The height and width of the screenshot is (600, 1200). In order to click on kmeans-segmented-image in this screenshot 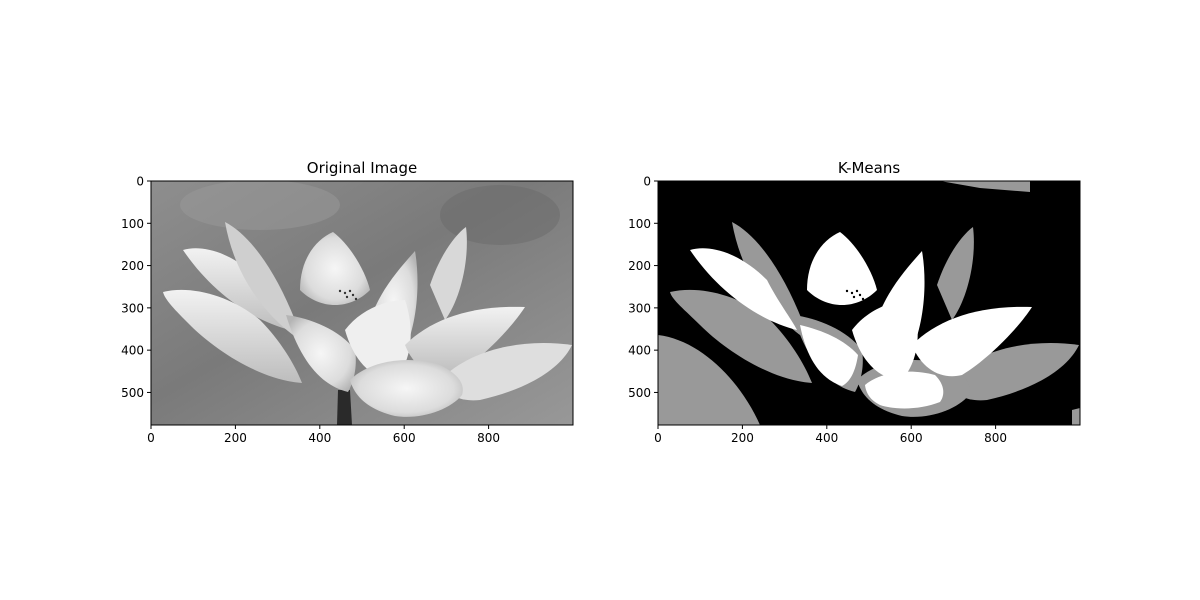, I will do `click(869, 303)`.